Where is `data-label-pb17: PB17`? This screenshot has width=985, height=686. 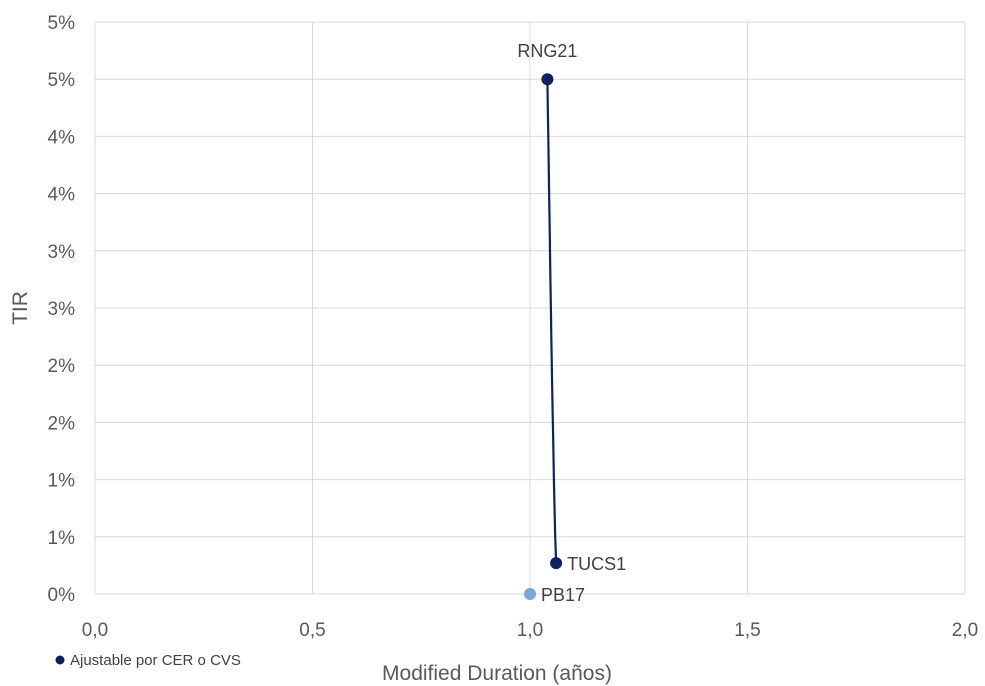 data-label-pb17: PB17 is located at coordinates (563, 595).